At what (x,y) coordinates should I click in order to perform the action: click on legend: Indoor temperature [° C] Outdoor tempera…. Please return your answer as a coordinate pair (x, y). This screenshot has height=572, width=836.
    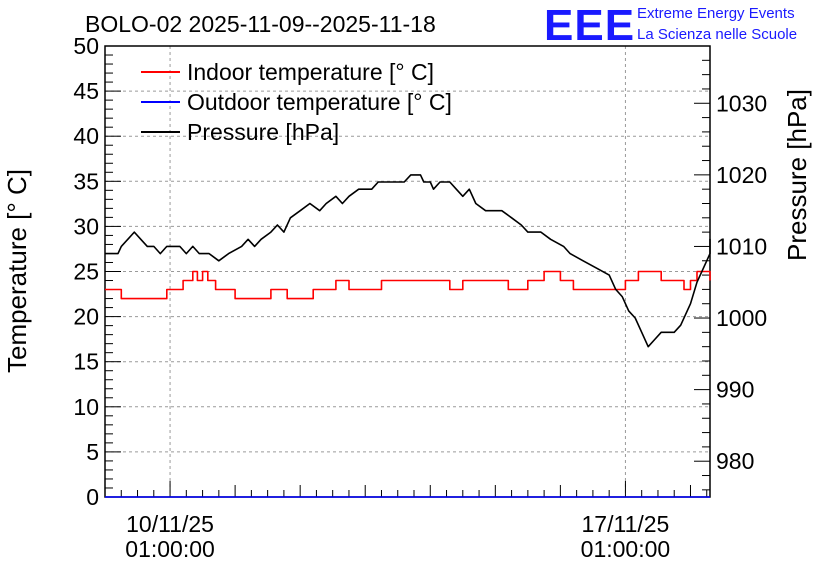
    Looking at the image, I should click on (296, 102).